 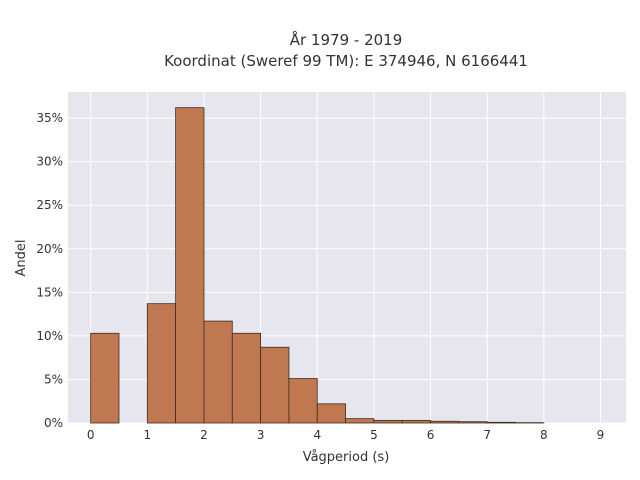 I want to click on y-tick-label-3: 15%, so click(x=49, y=292).